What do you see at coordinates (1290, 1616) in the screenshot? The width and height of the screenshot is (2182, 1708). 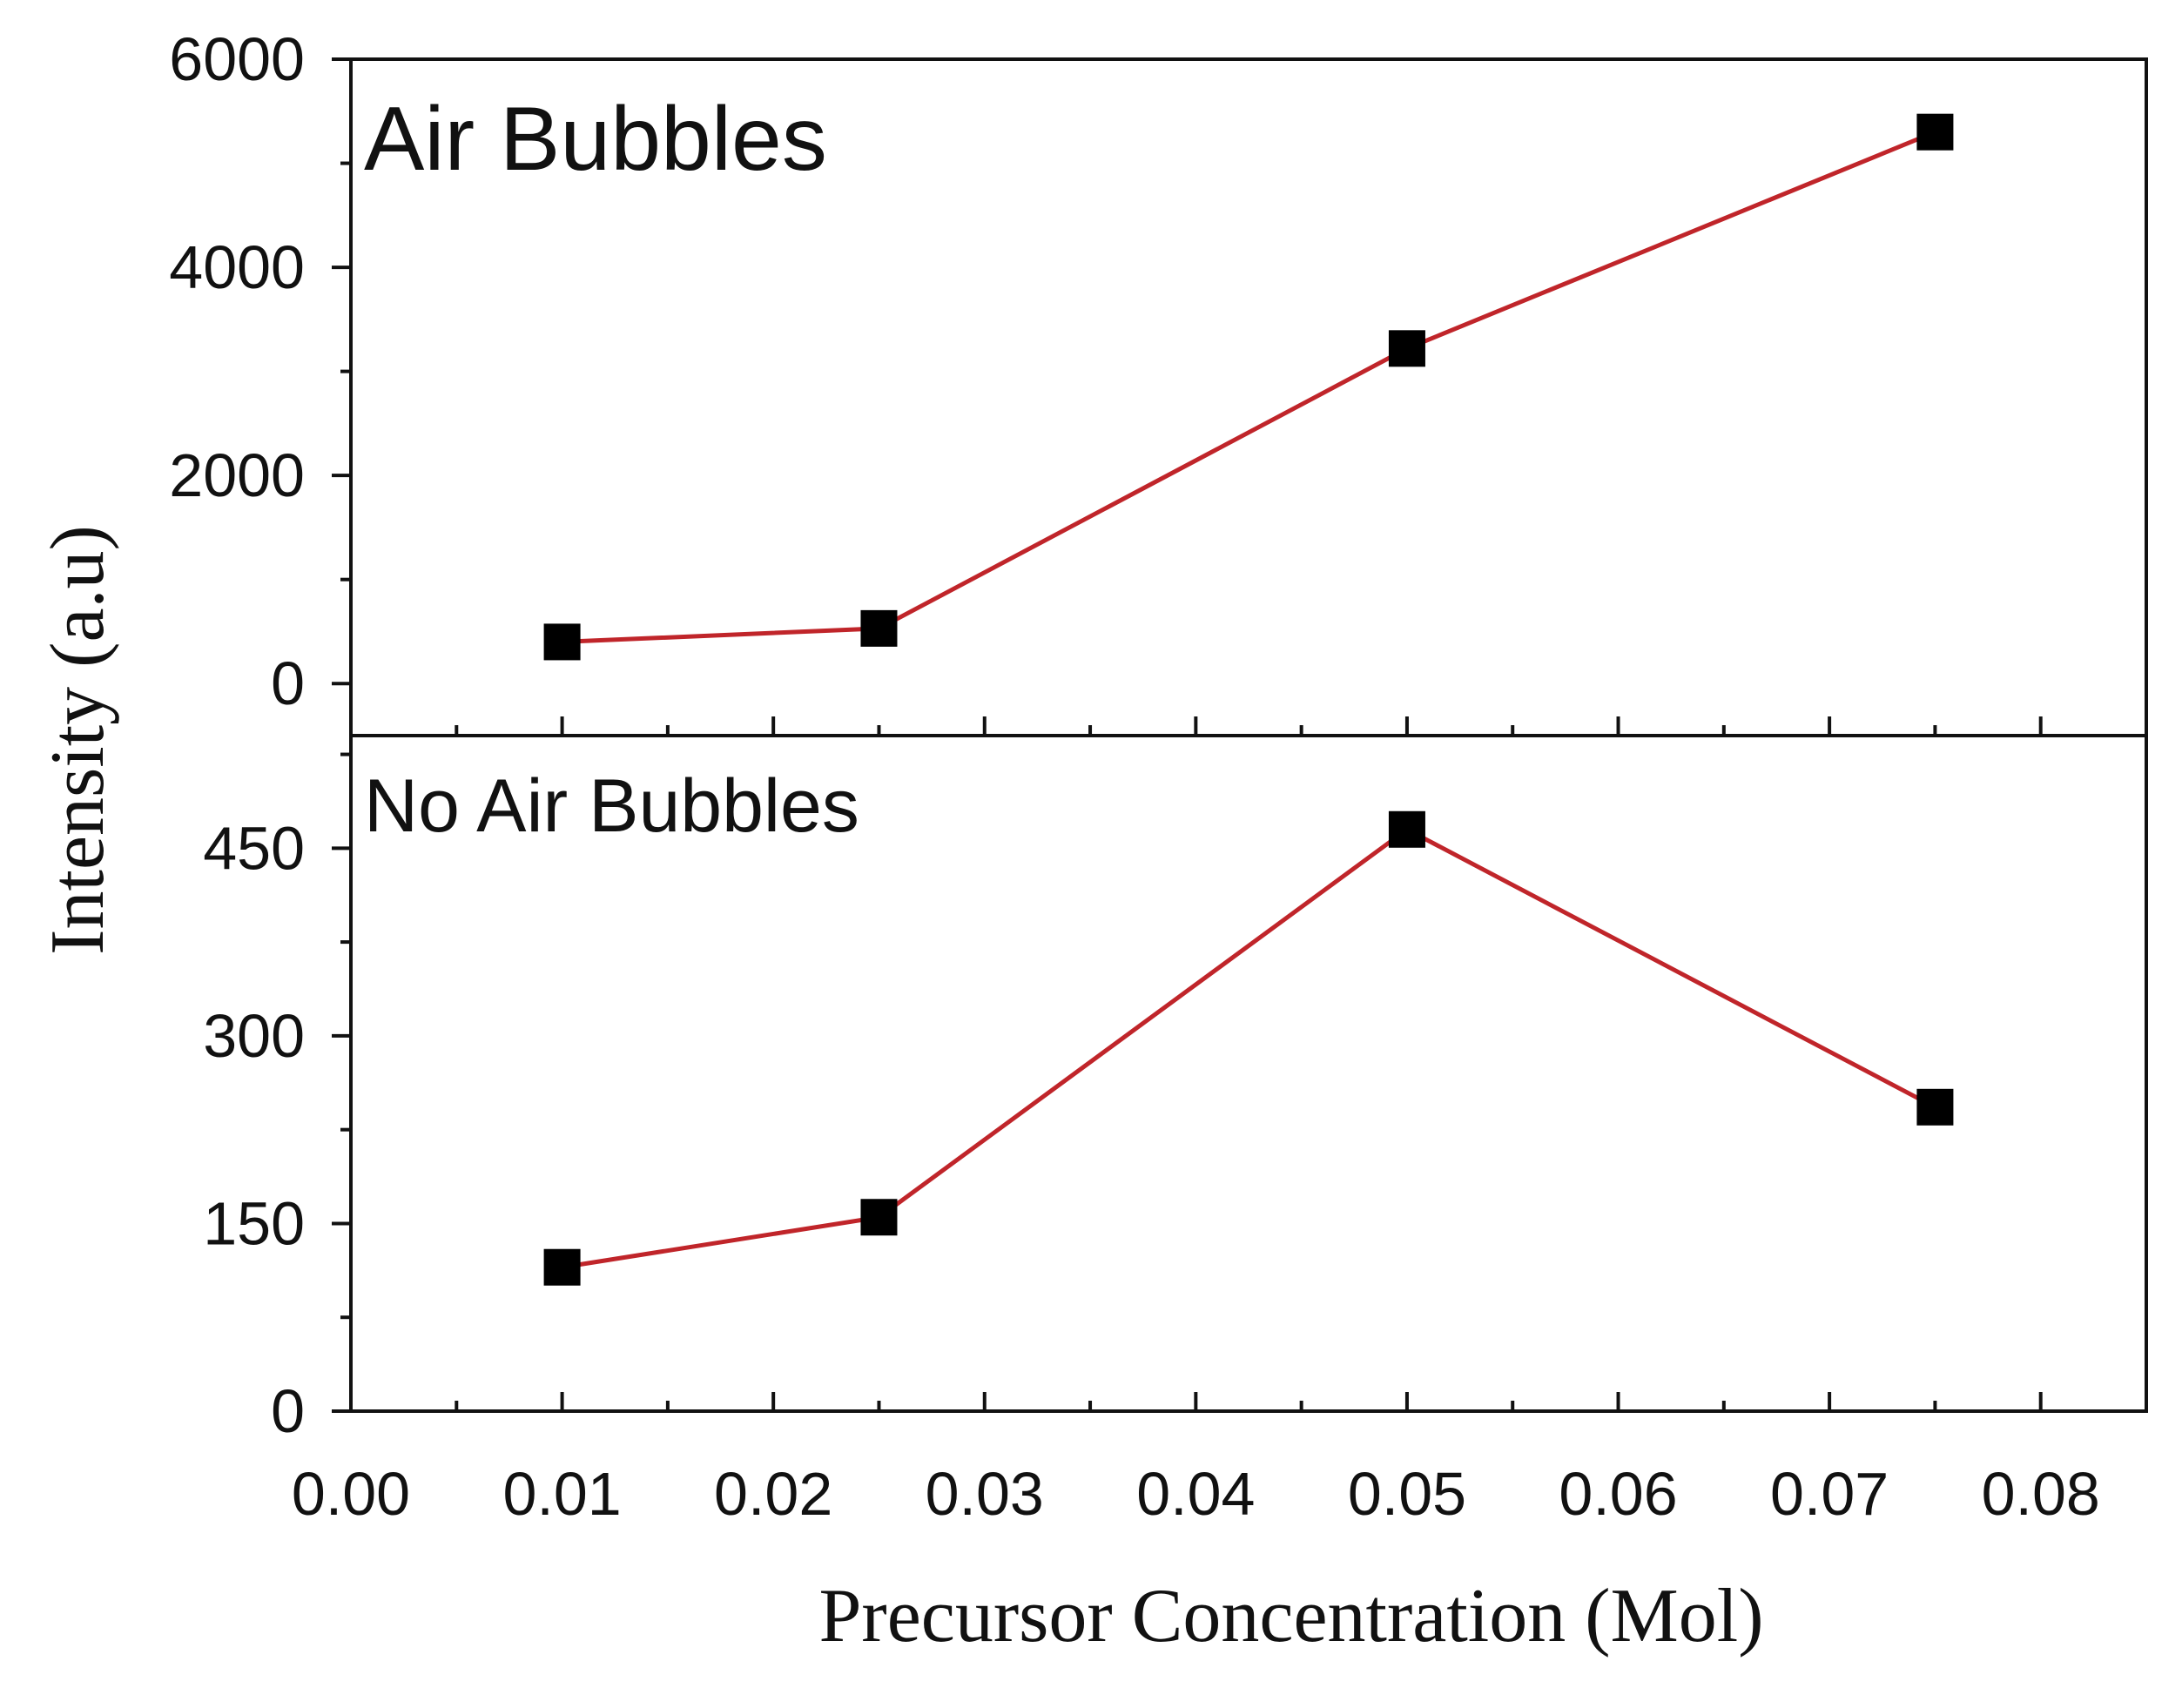 I see `x-axis-title: Precursor Concentration (Mol)` at bounding box center [1290, 1616].